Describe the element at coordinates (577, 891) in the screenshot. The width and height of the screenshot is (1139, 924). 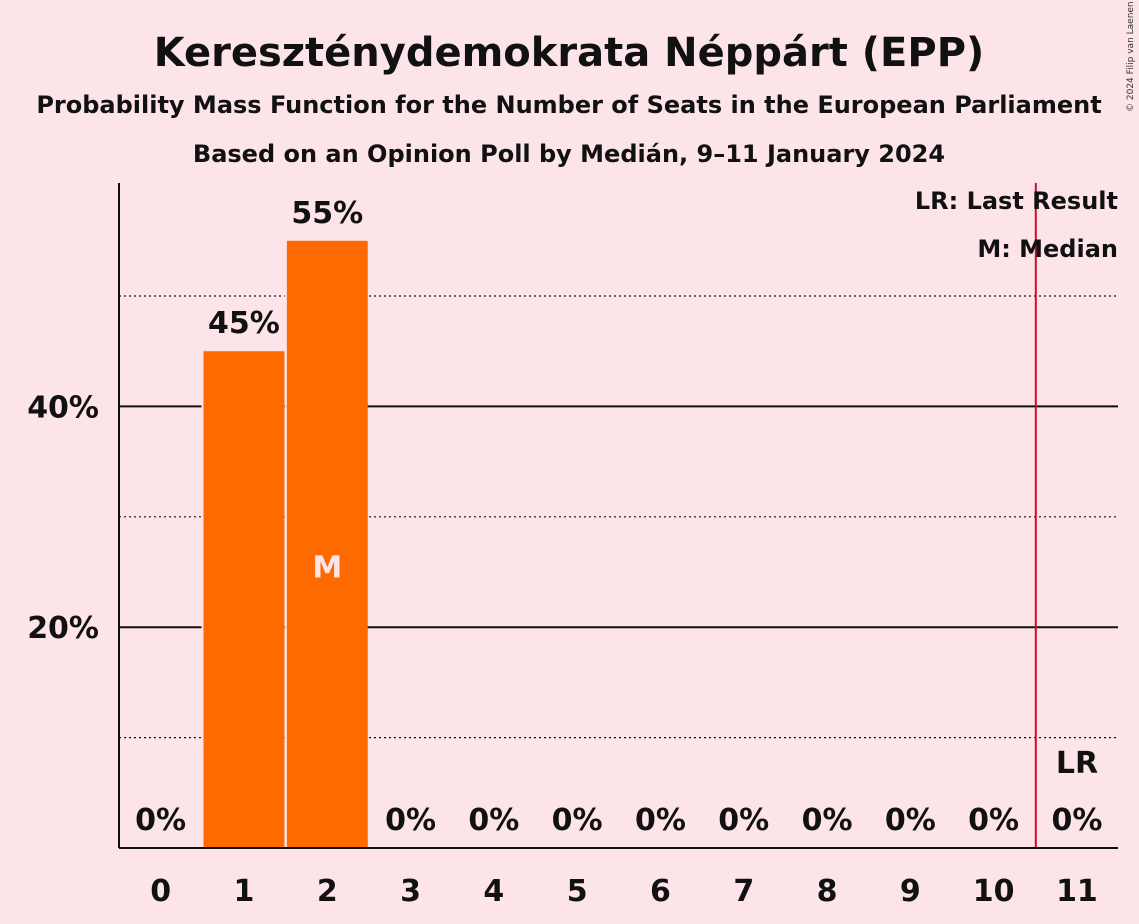
I see `x-tick-5: 5` at that location.